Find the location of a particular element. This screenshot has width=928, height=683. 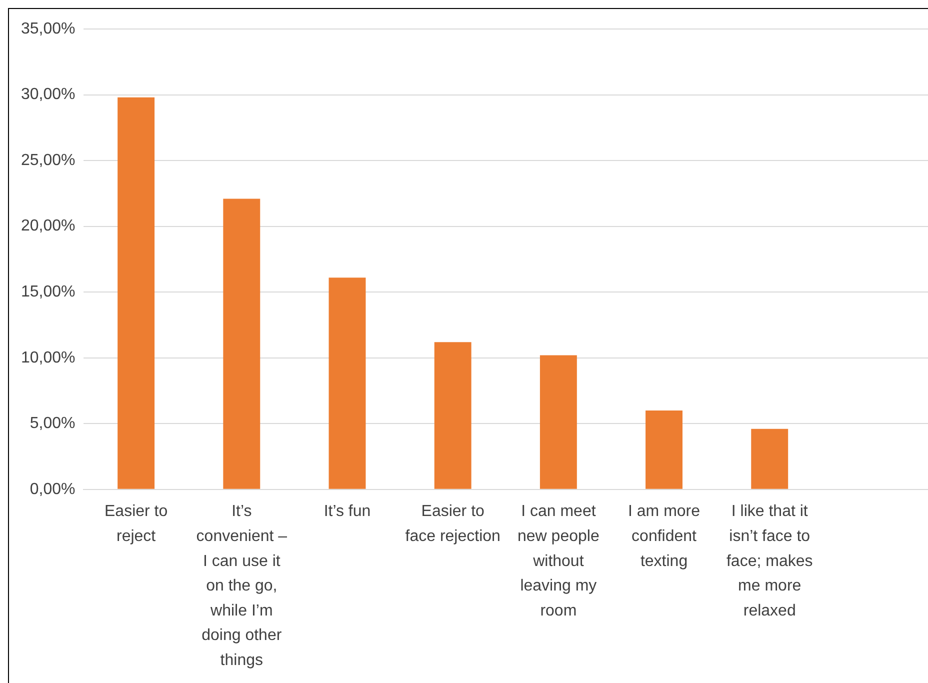

x-tick-label: I am more confident texting is located at coordinates (664, 536).